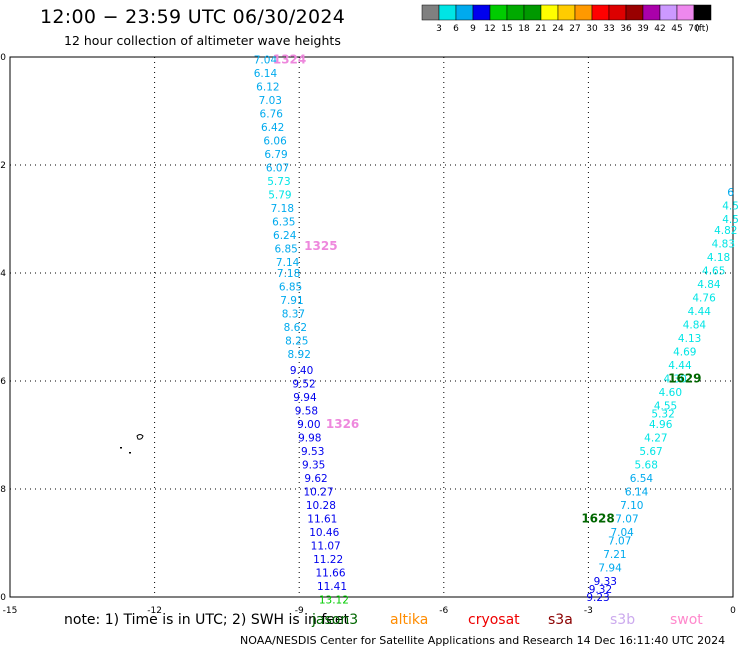  I want to click on pass-number-label: 1326, so click(342, 424).